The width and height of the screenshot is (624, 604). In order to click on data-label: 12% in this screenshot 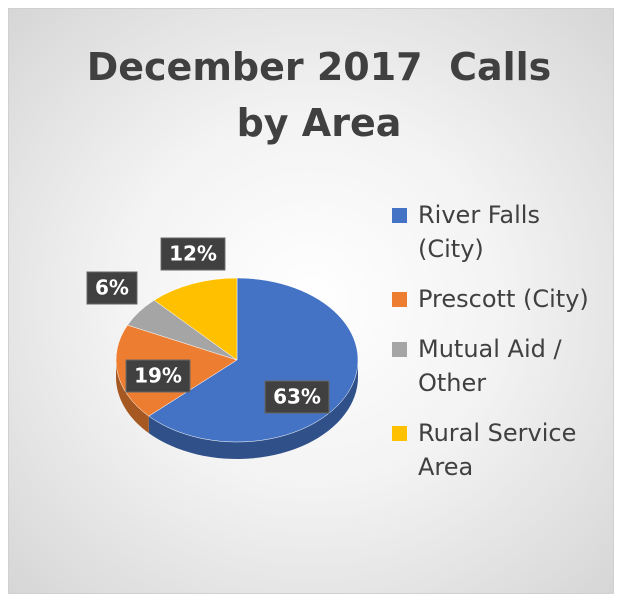, I will do `click(193, 254)`.